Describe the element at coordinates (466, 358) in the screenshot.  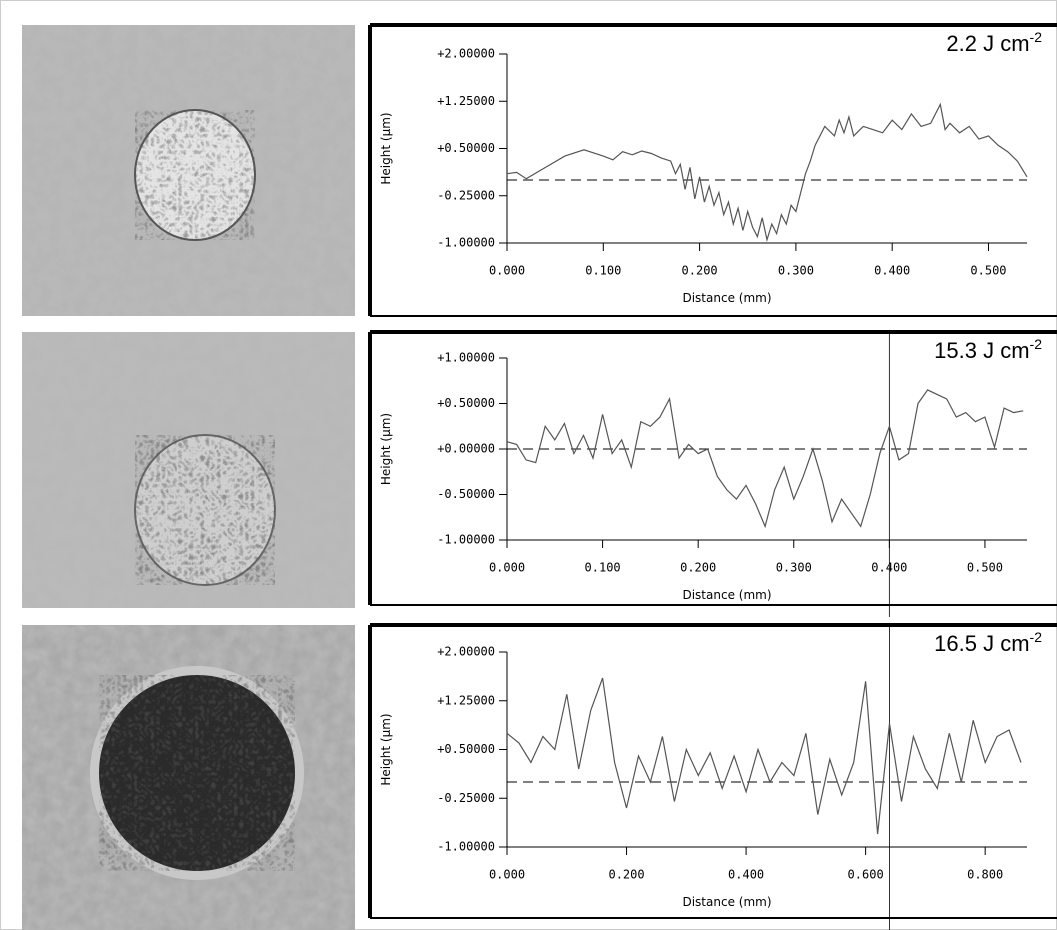
I see `y-tick-label: +1.00000` at that location.